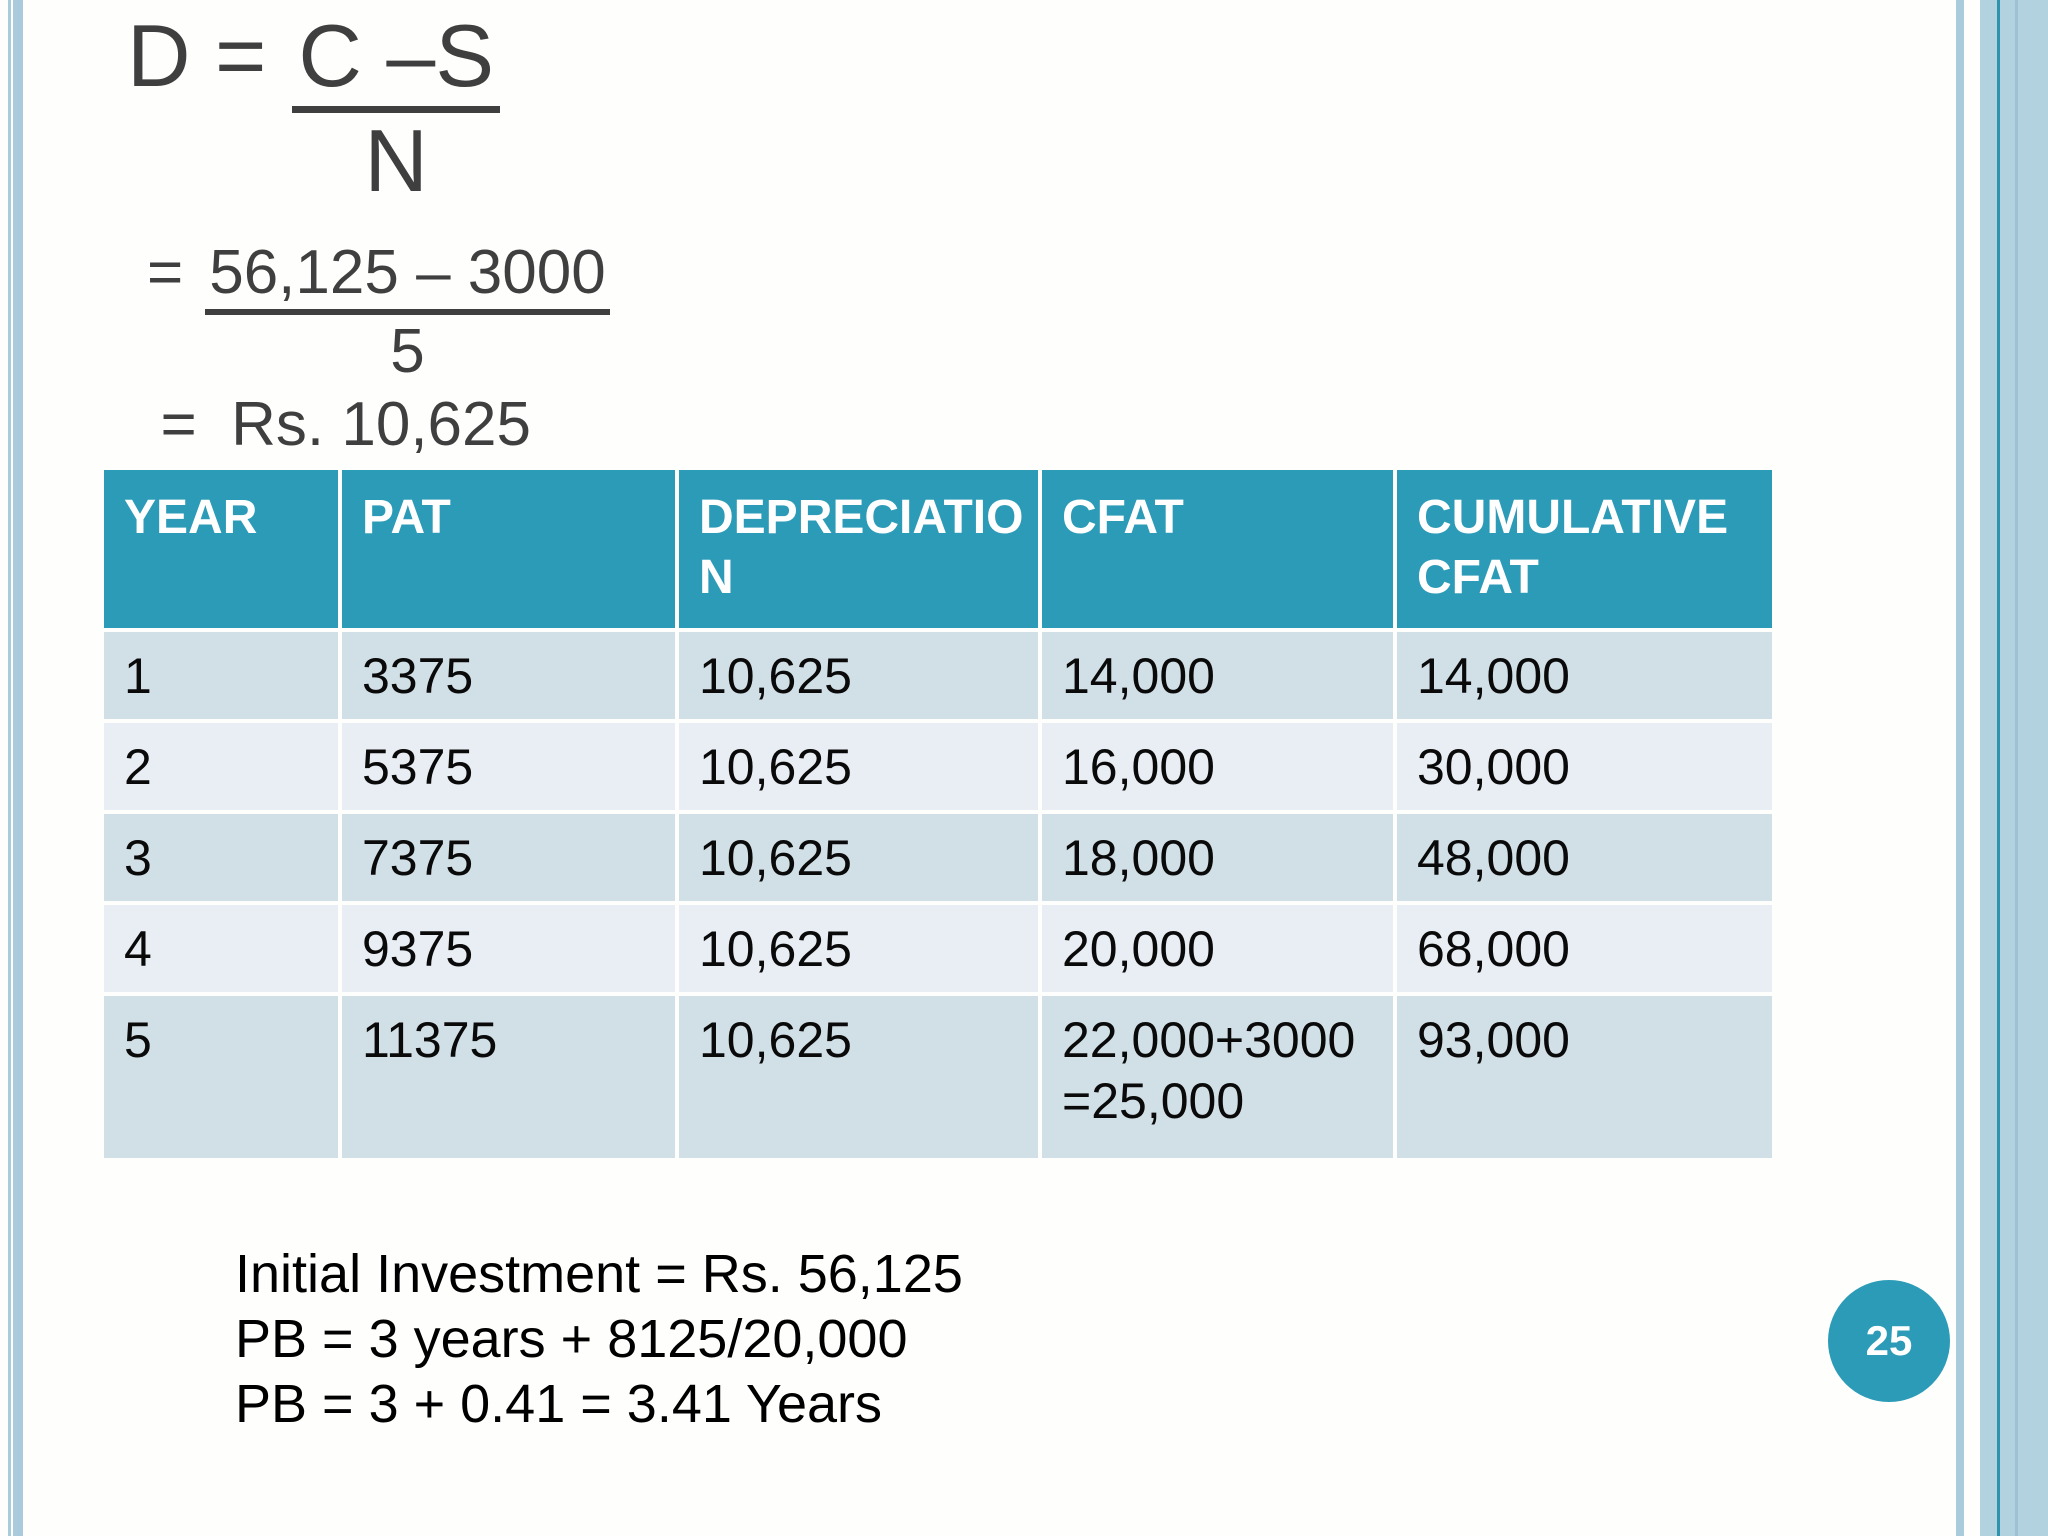 This screenshot has width=2048, height=1536. Describe the element at coordinates (407, 352) in the screenshot. I see `formula-step2-denominator: 5` at that location.